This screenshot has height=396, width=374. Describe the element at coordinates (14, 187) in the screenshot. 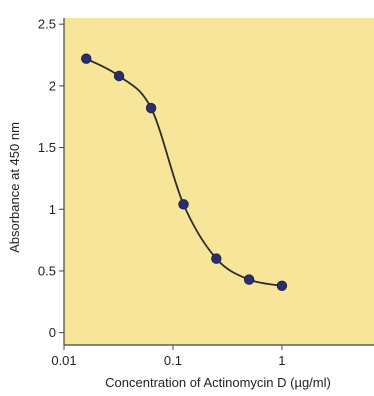

I see `y-axis-label: Absorbance at 450 nm` at that location.